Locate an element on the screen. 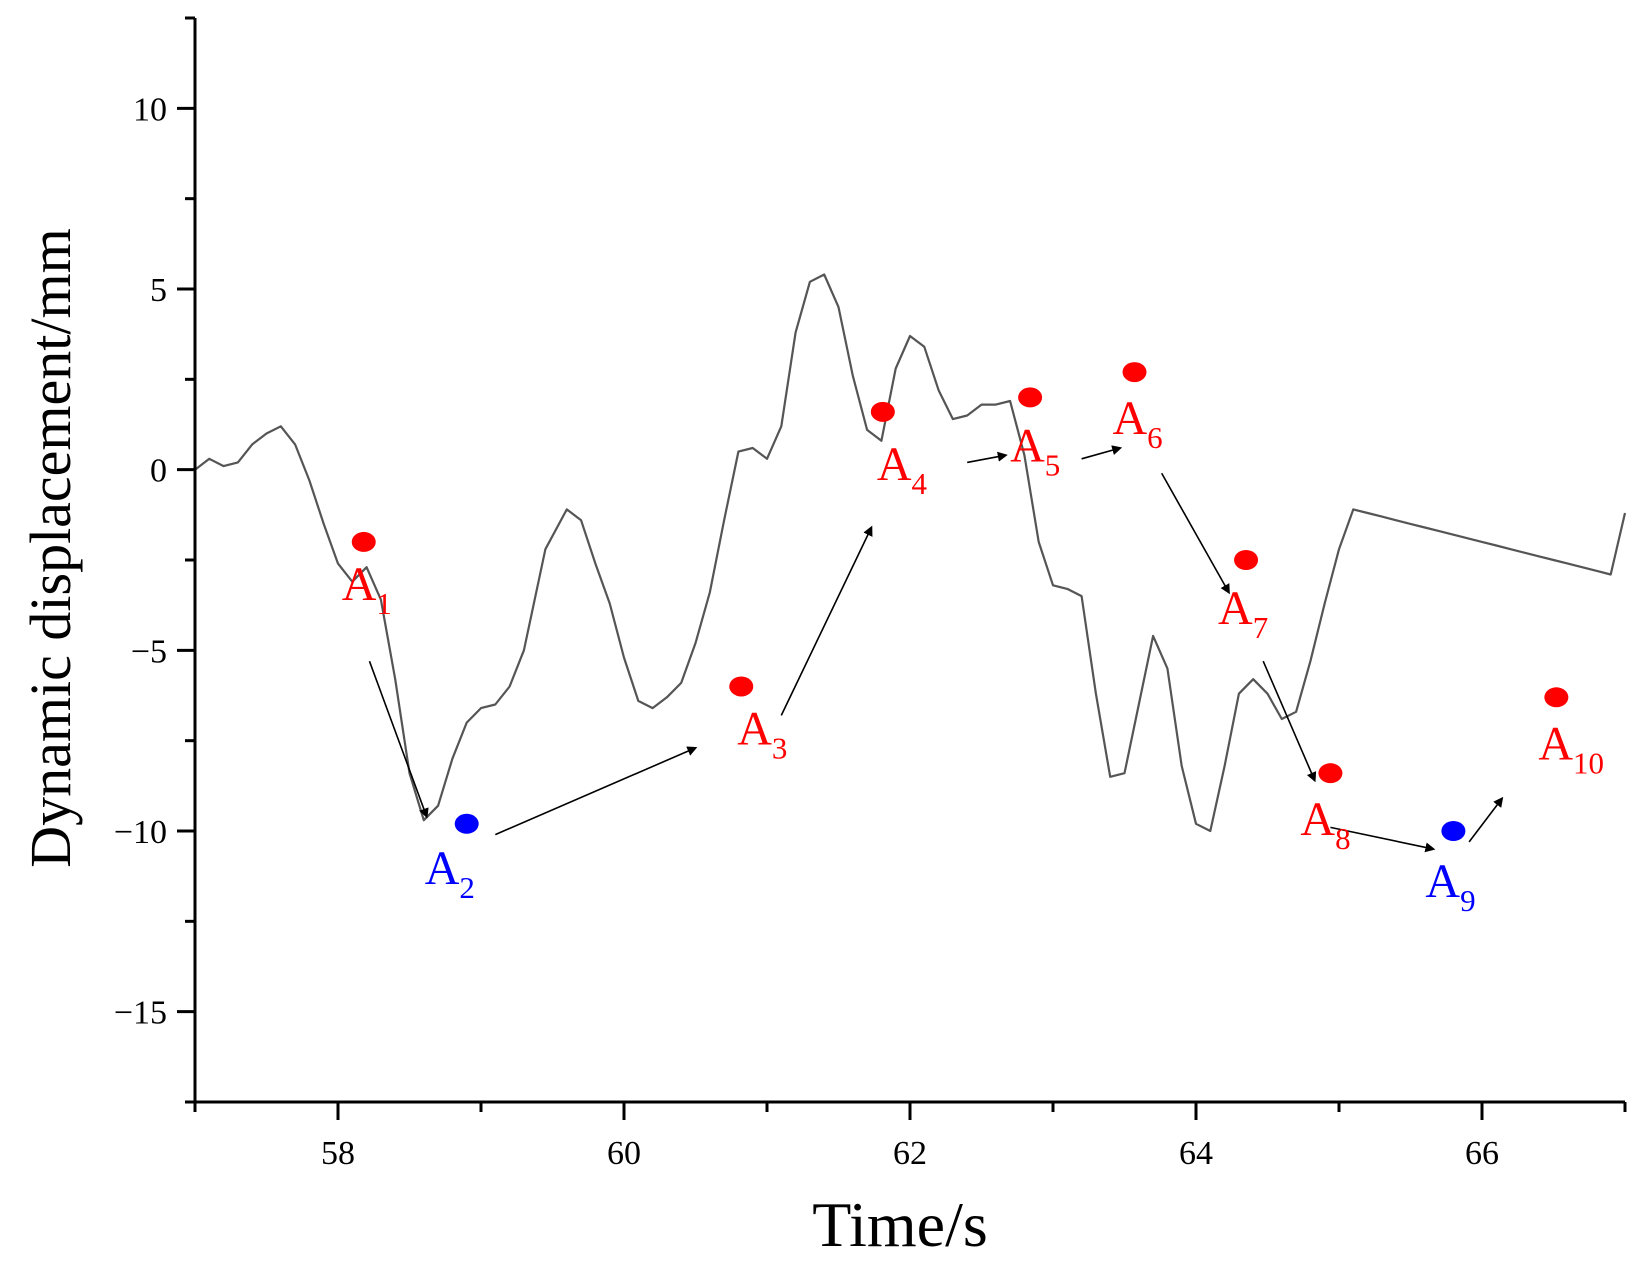 Image resolution: width=1645 pixels, height=1271 pixels. point-marker-a2 is located at coordinates (466, 823).